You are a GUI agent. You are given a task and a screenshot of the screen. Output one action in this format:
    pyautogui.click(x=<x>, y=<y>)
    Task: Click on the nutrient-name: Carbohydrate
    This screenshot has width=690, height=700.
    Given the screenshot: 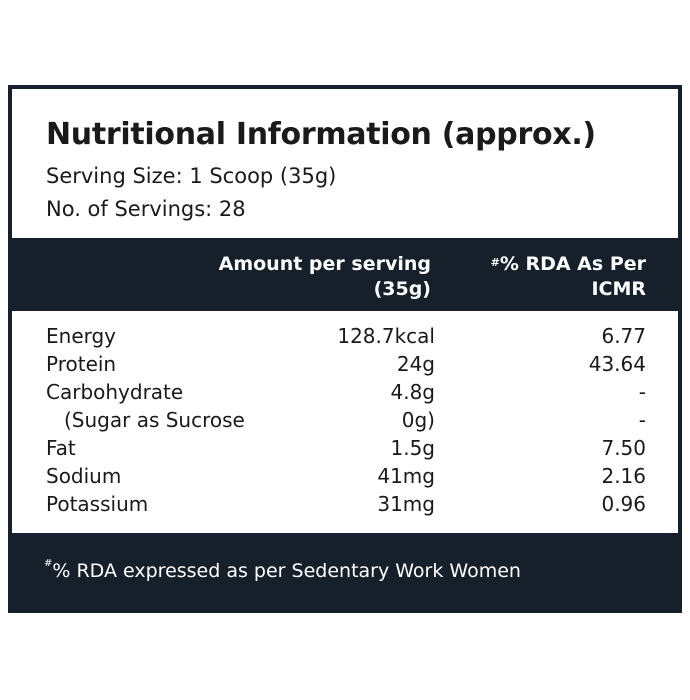 What is the action you would take?
    pyautogui.click(x=115, y=392)
    